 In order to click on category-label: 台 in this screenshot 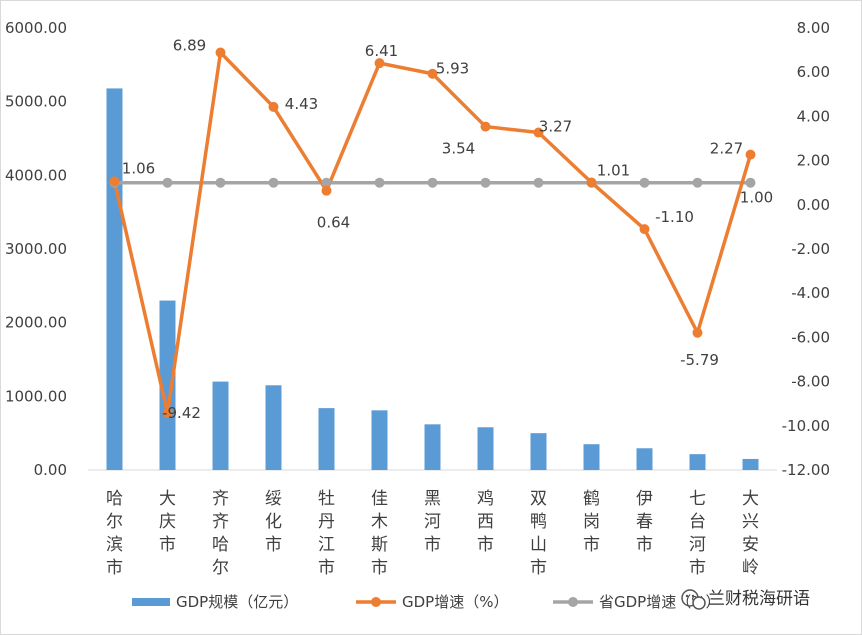, I will do `click(697, 522)`.